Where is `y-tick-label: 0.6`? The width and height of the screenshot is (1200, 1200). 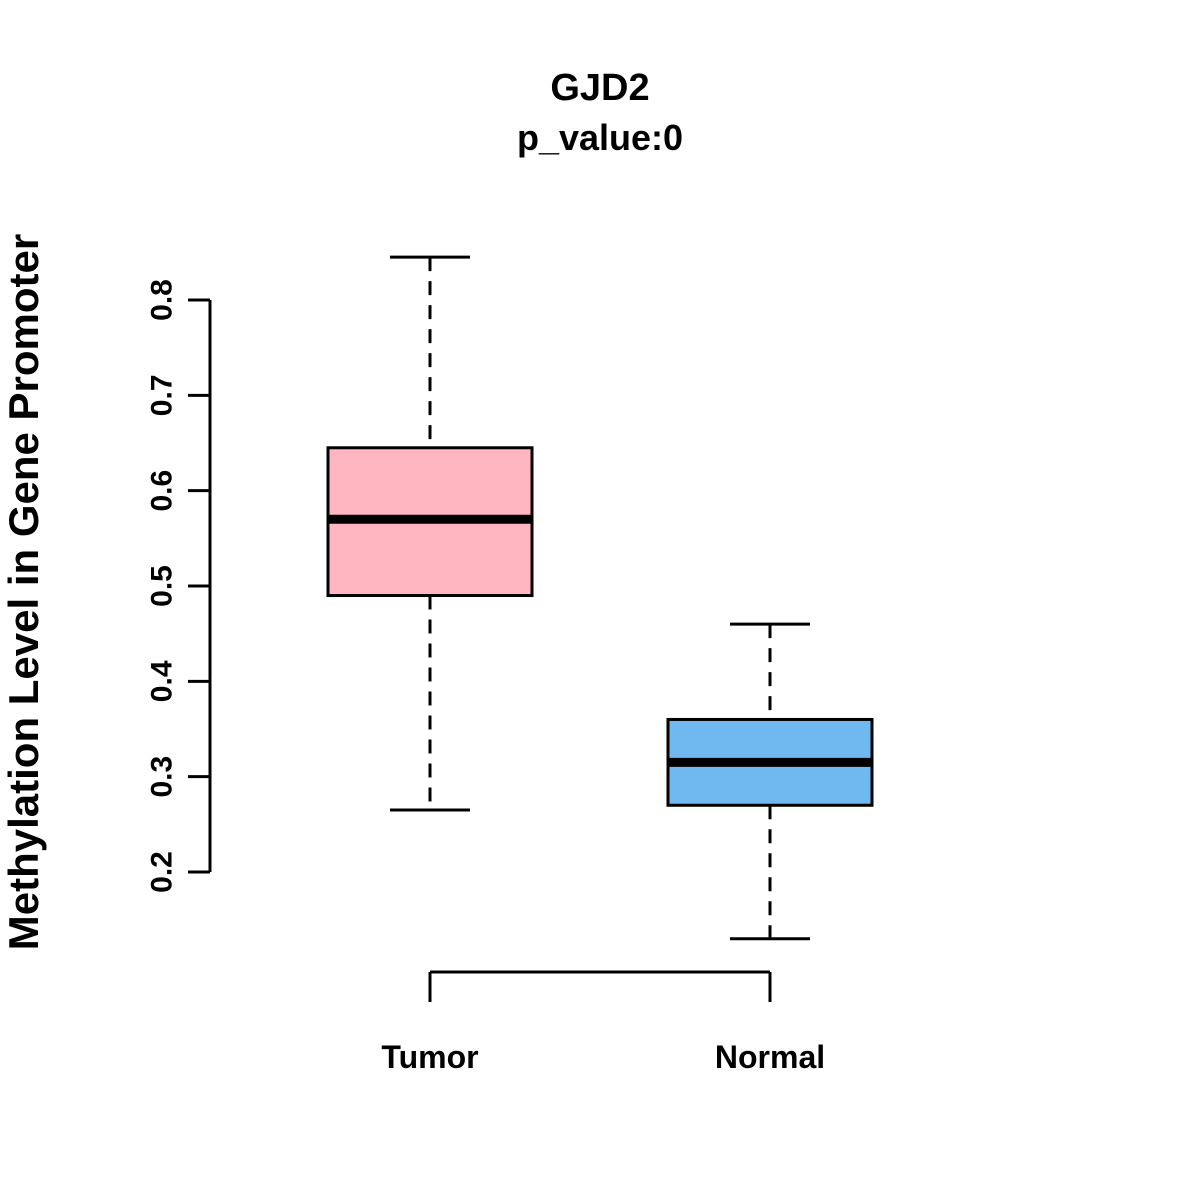
y-tick-label: 0.6 is located at coordinates (162, 491).